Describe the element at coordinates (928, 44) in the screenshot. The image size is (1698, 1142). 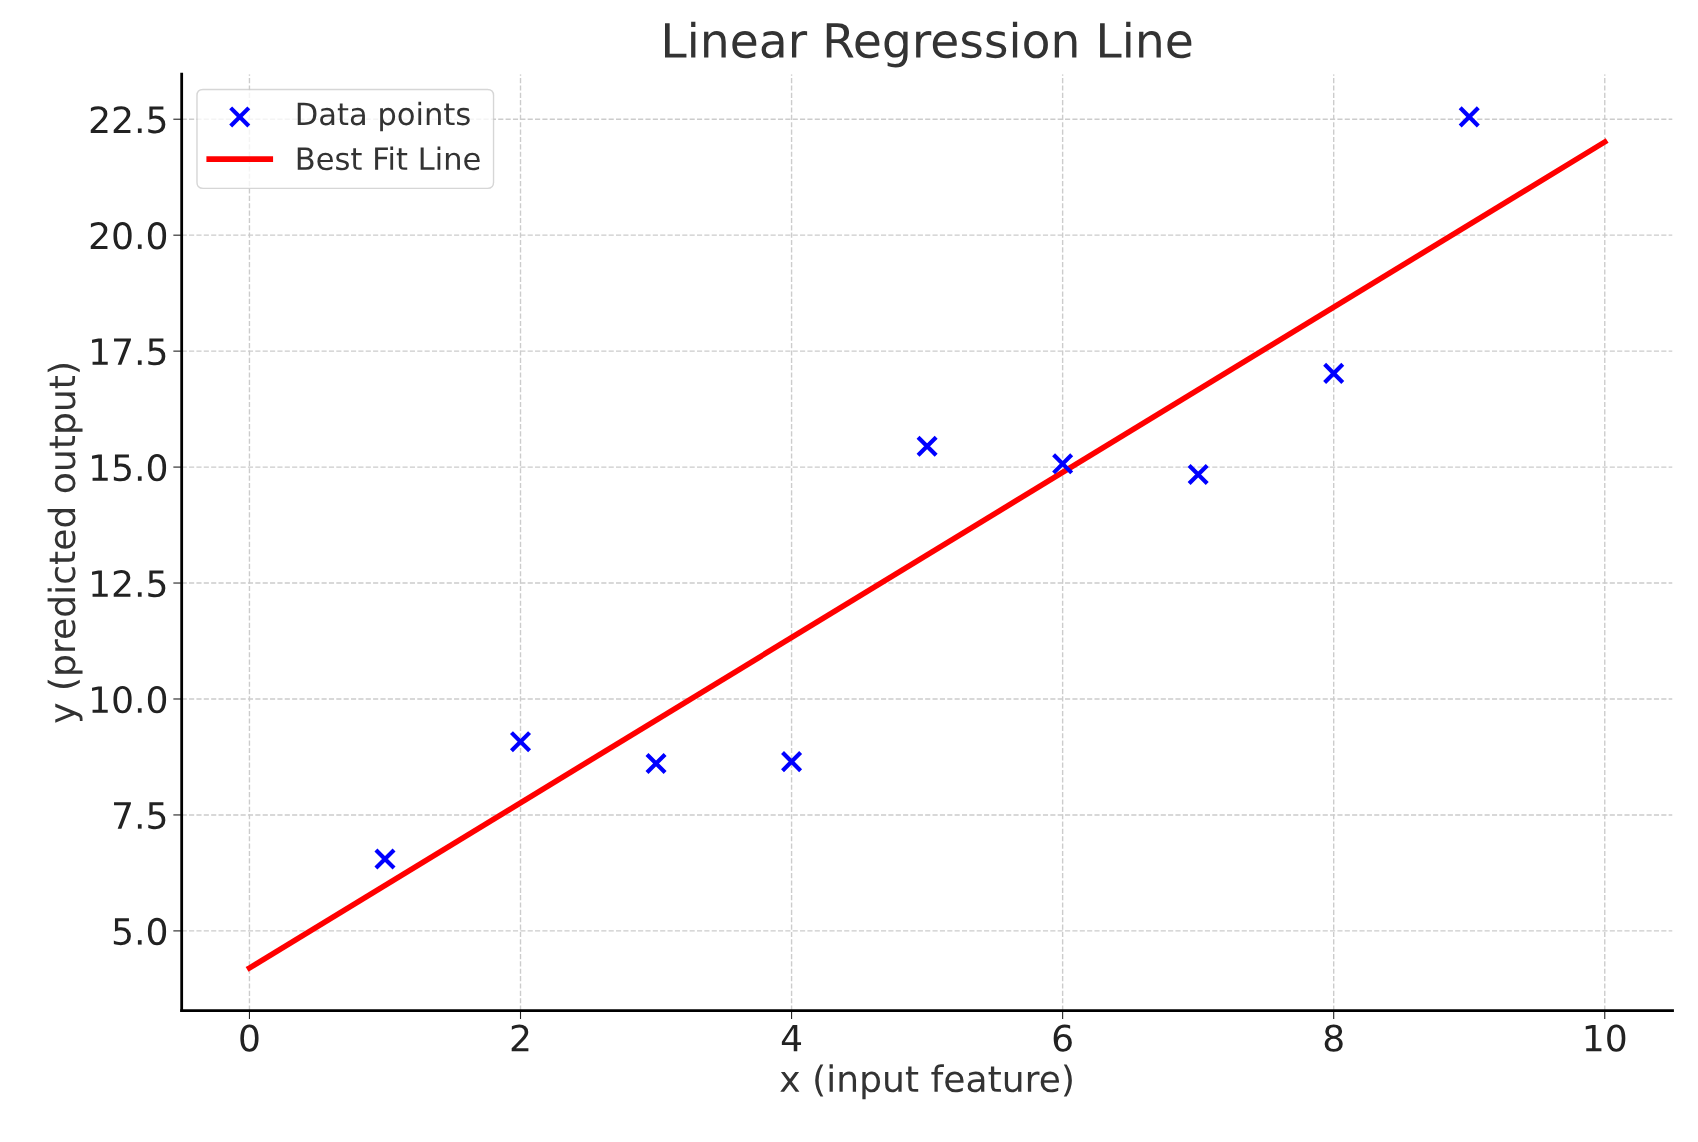
I see `chart-title: Linear Regression Line` at that location.